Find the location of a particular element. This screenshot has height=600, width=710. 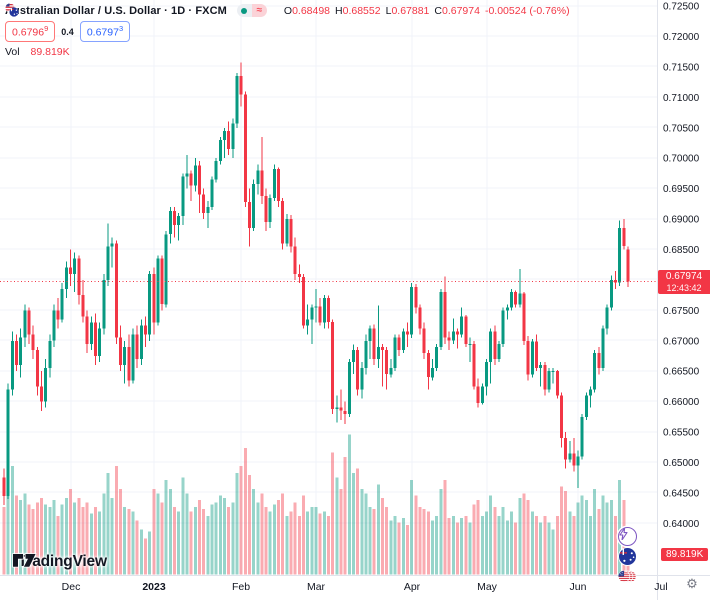

svg-text: 0.64500 is located at coordinates (681, 493).